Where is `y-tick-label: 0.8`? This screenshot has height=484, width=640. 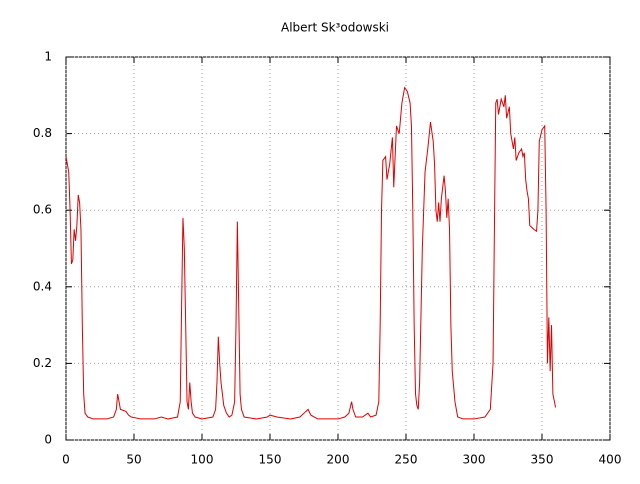
y-tick-label: 0.8 is located at coordinates (42, 133).